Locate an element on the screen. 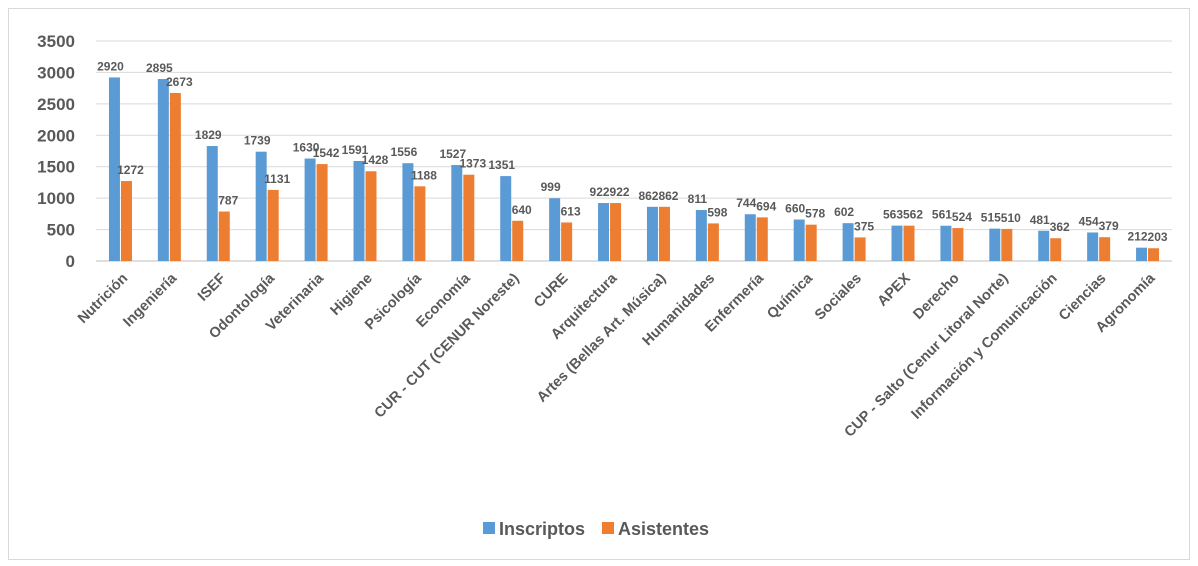  data-label-inscriptos: 2895 is located at coordinates (159, 68).